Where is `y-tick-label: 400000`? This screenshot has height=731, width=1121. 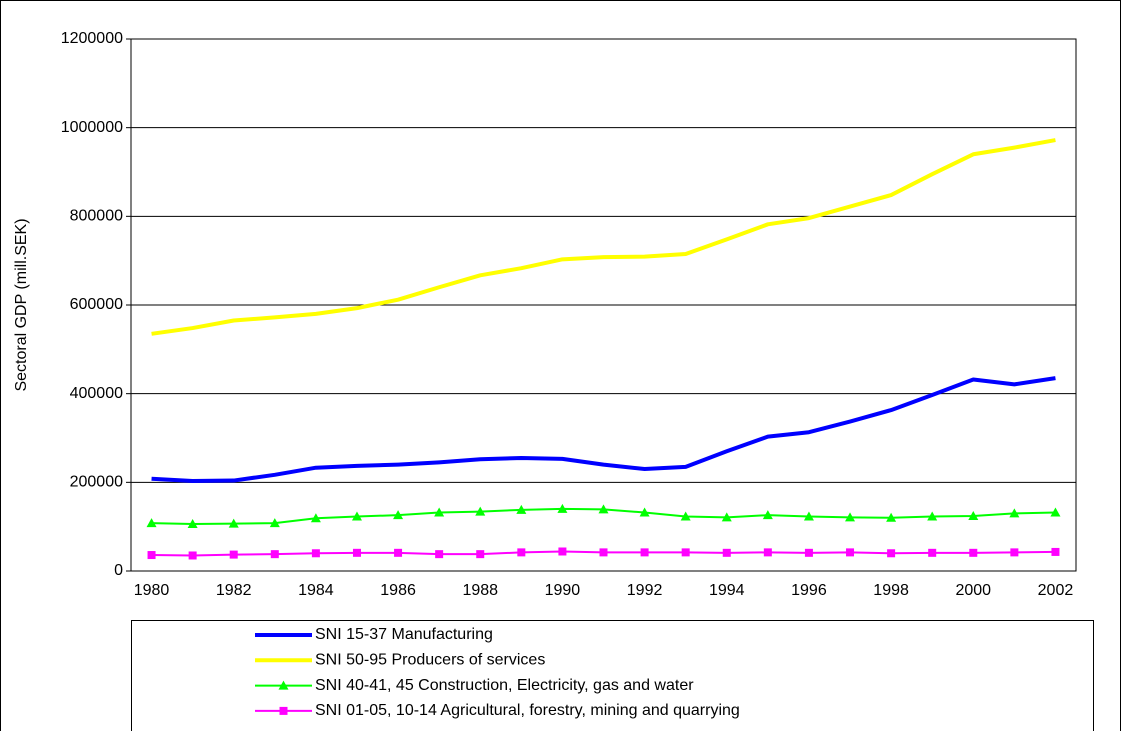
y-tick-label: 400000 is located at coordinates (96, 393).